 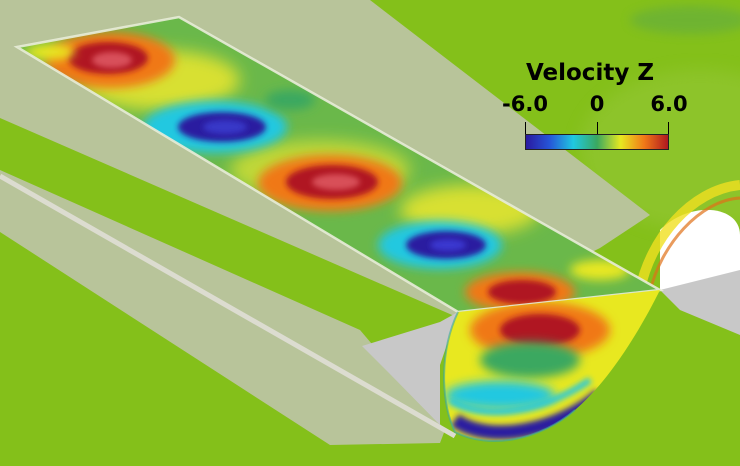 What do you see at coordinates (597, 142) in the screenshot?
I see `legend-colorbar` at bounding box center [597, 142].